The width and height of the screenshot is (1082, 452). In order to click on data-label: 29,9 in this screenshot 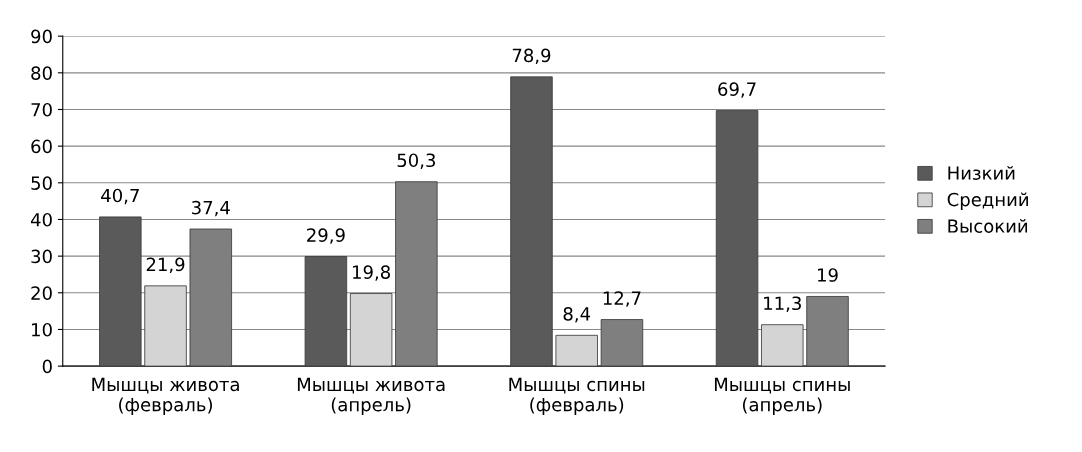, I will do `click(326, 236)`.